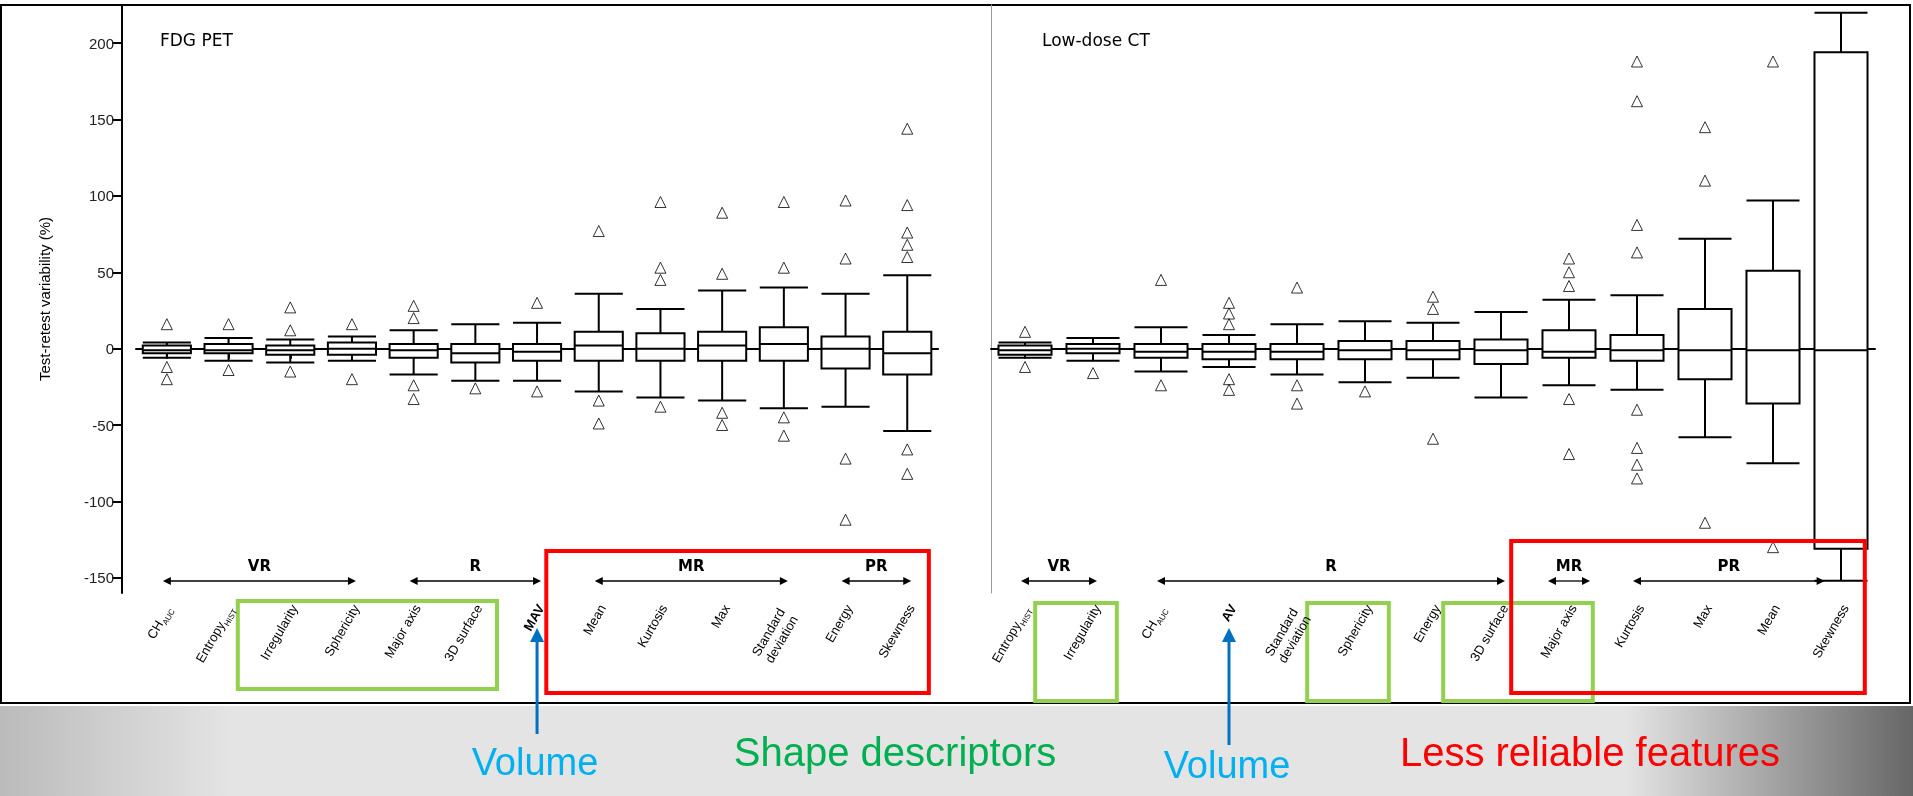  Describe the element at coordinates (98, 578) in the screenshot. I see `y-tick-label: -150` at that location.